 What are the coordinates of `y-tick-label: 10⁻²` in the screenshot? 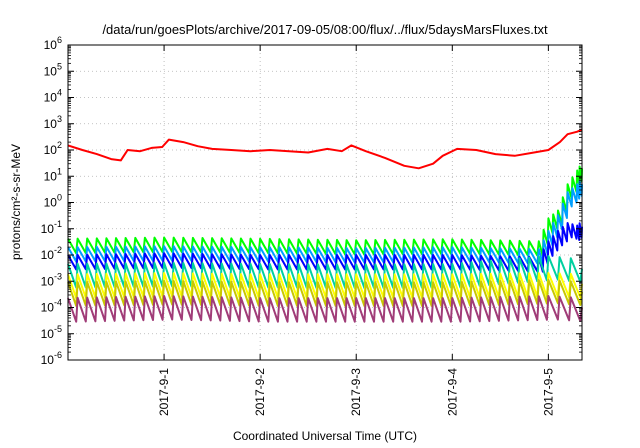 It's located at (51, 253).